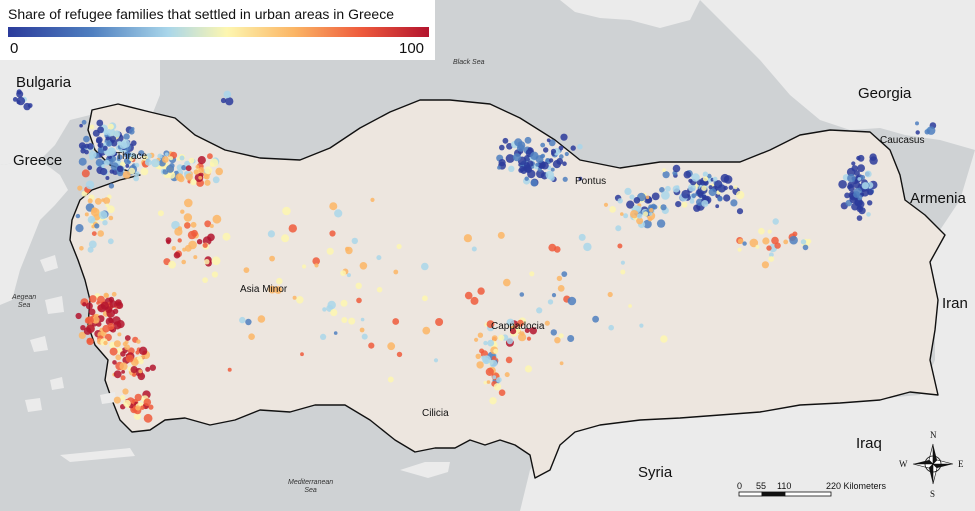  I want to click on scale-bar, so click(785, 494).